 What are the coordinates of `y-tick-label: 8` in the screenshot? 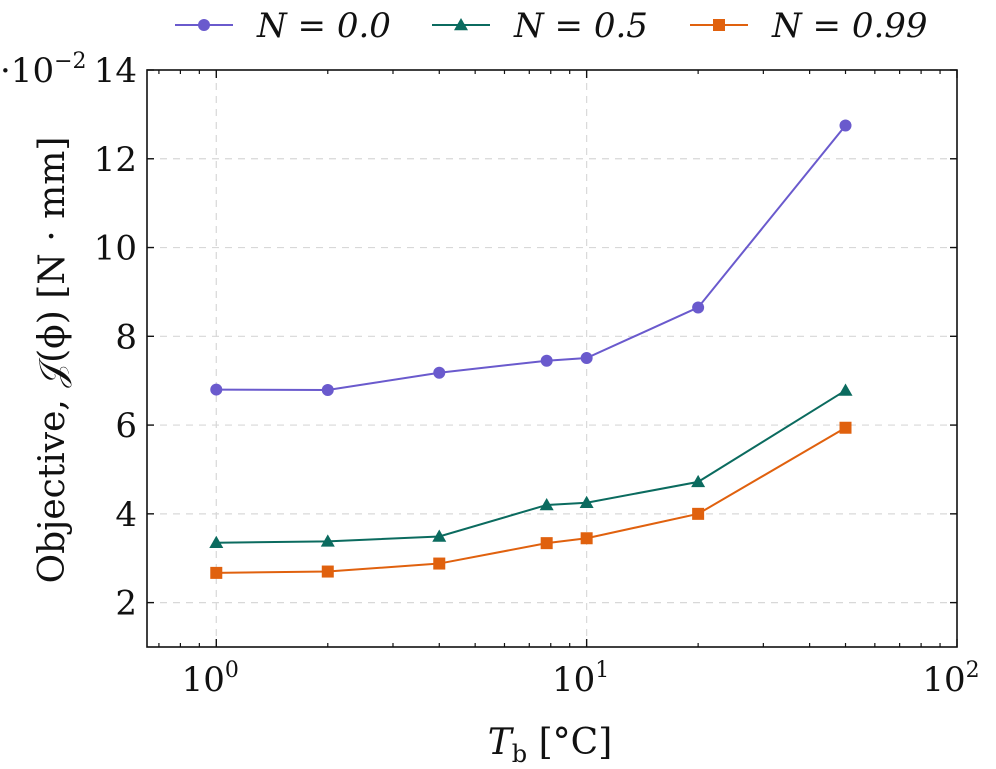 It's located at (126, 337).